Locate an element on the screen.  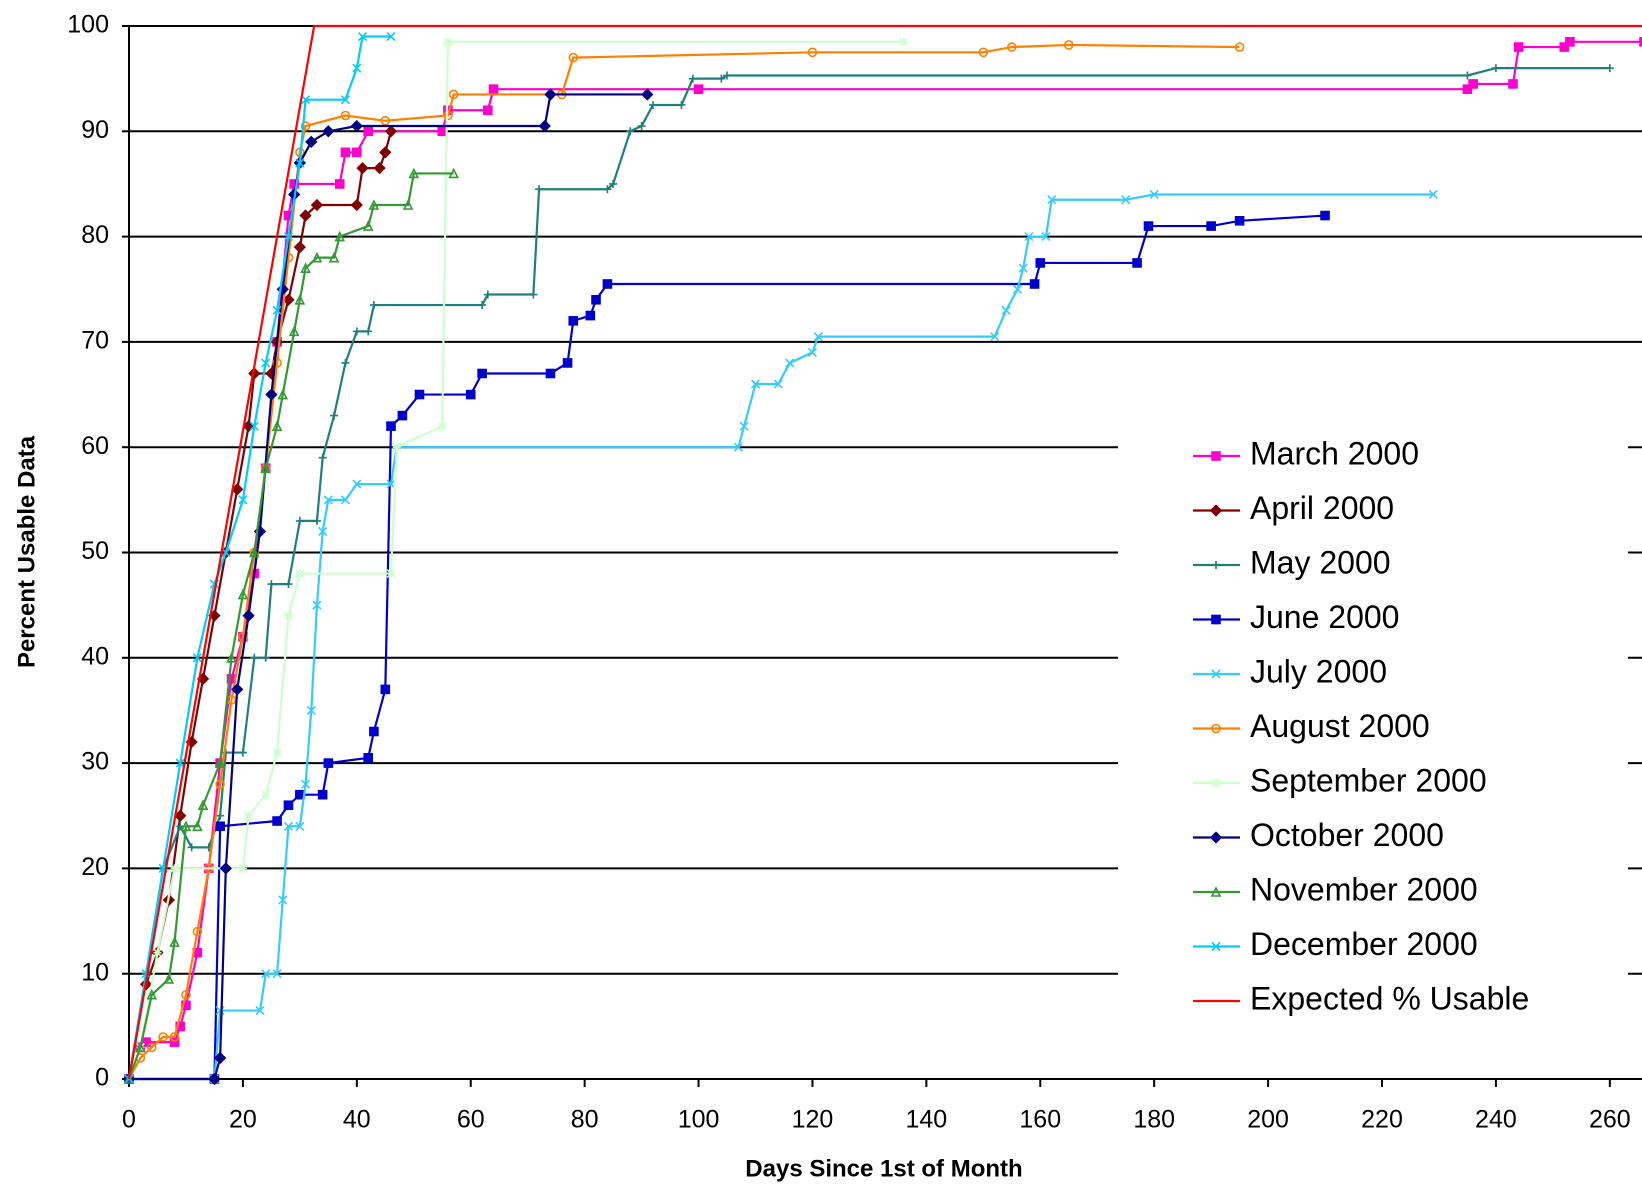
y-tick-label: 40 is located at coordinates (95, 656).